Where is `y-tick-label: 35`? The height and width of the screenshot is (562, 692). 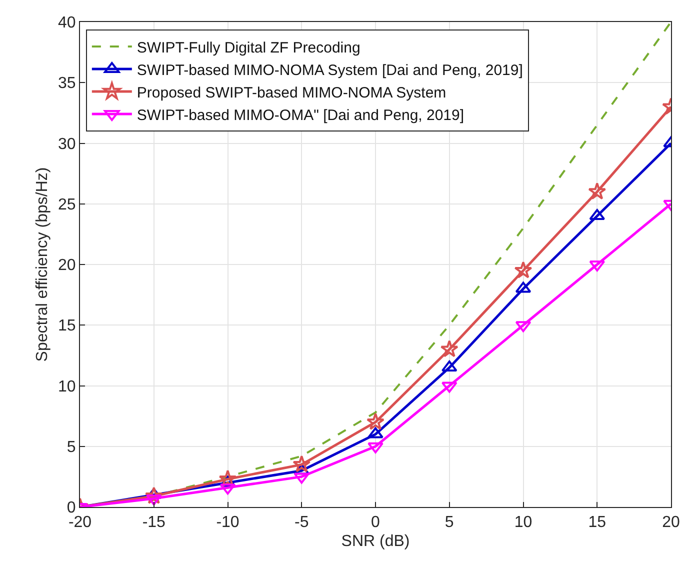
y-tick-label: 35 is located at coordinates (67, 83).